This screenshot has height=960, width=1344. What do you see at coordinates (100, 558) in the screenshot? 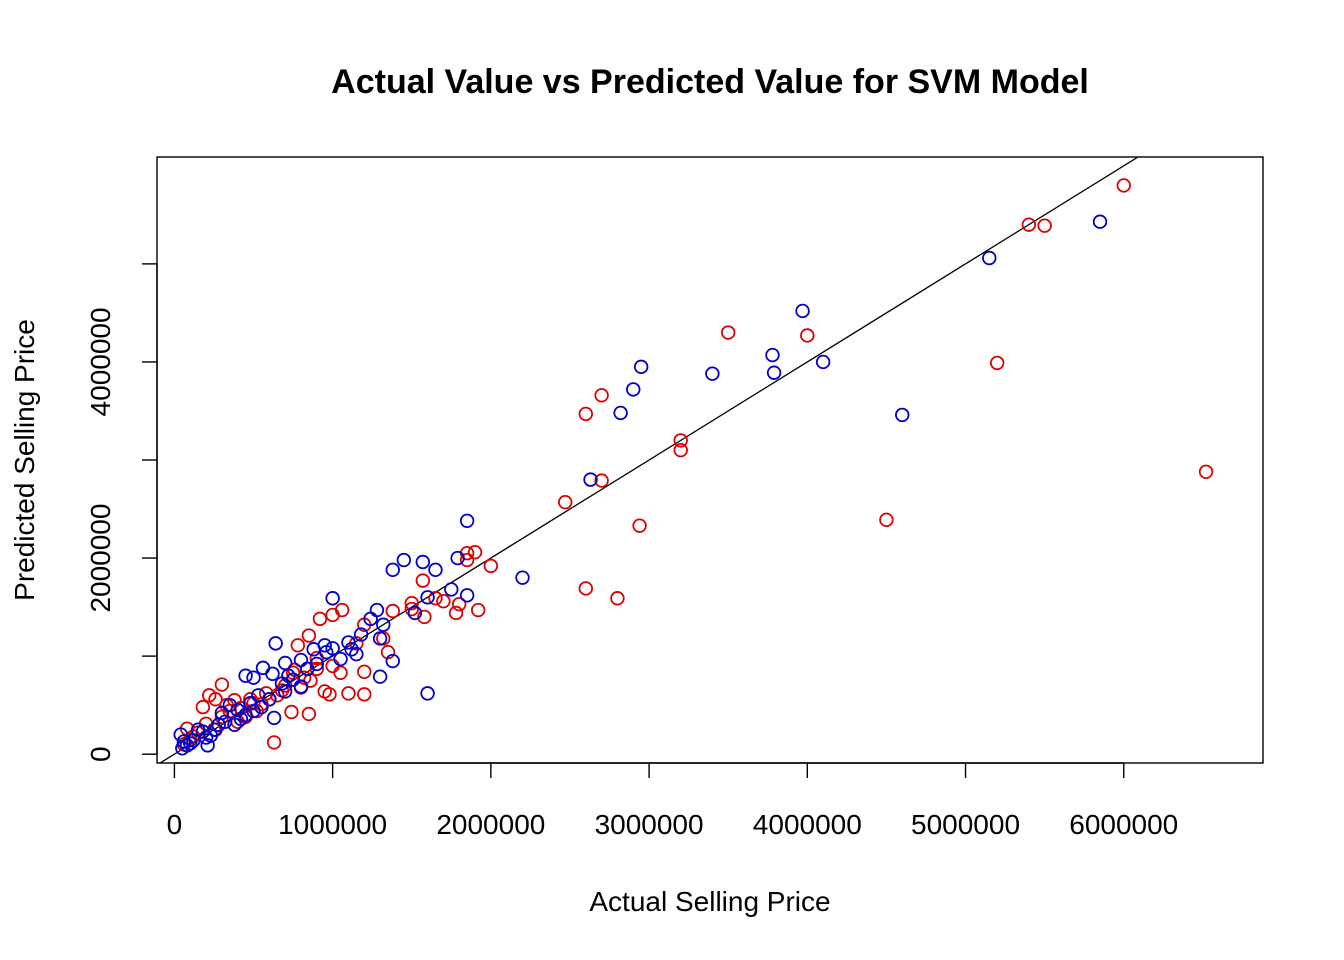
I see `y-tick-label: 2000000` at bounding box center [100, 558].